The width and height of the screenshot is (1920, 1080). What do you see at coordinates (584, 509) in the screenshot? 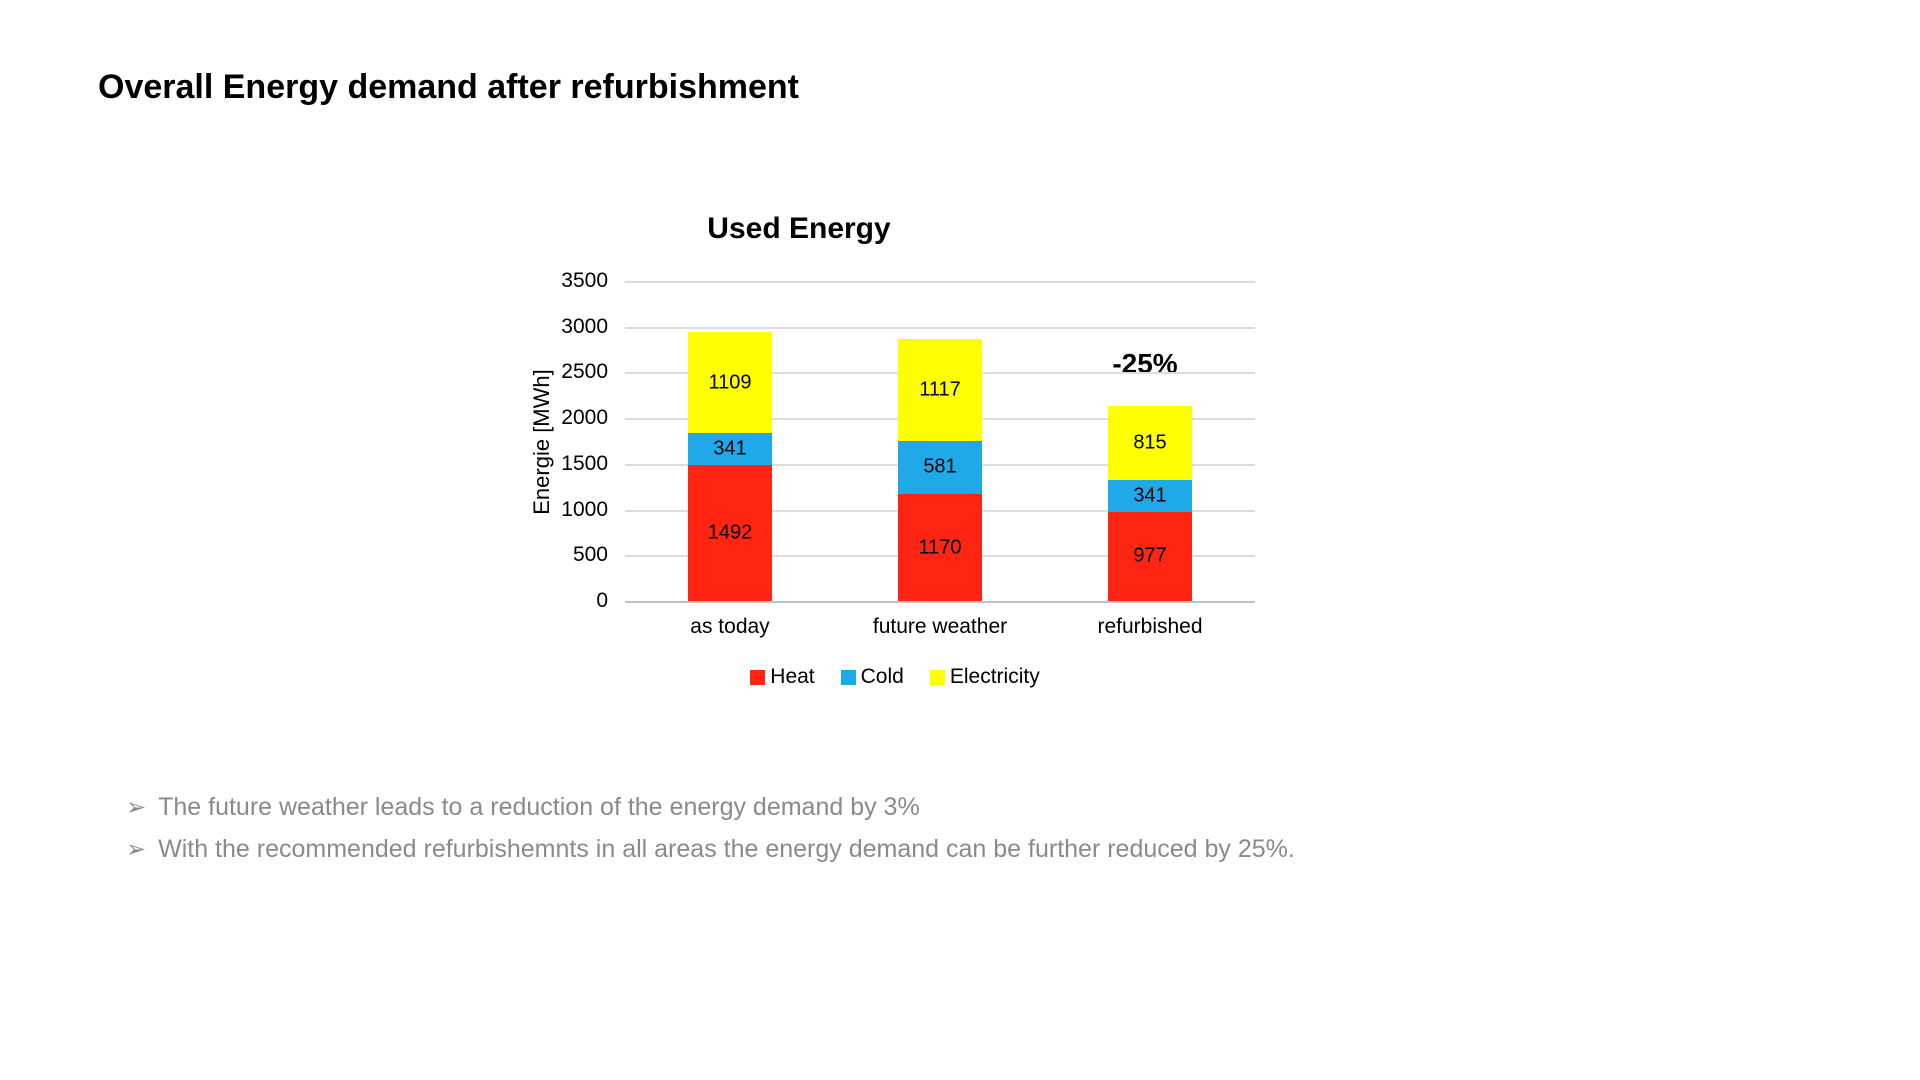
I see `y-tick-label: 1000` at bounding box center [584, 509].